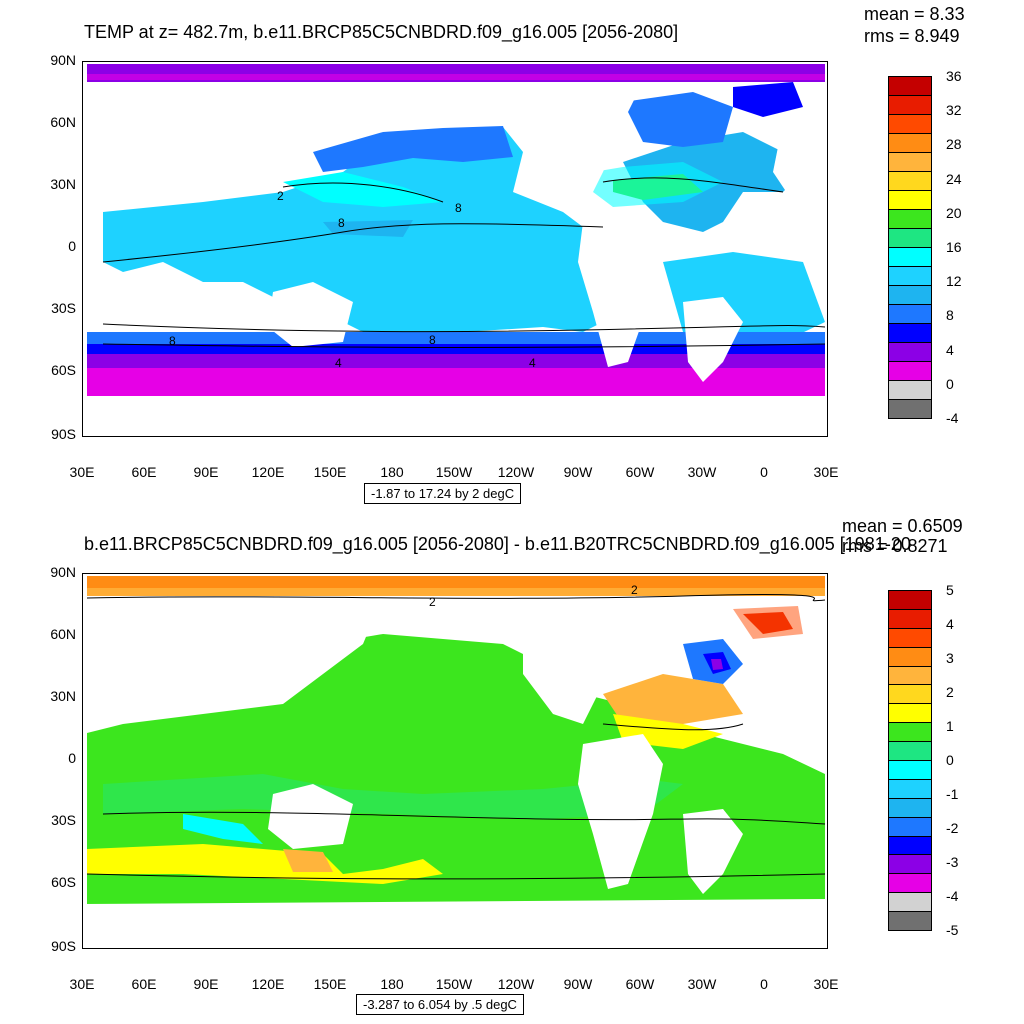 The width and height of the screenshot is (1024, 1024). What do you see at coordinates (440, 1004) in the screenshot?
I see `bottom-range-note: -3.287 to 6.054 by .5 degC` at bounding box center [440, 1004].